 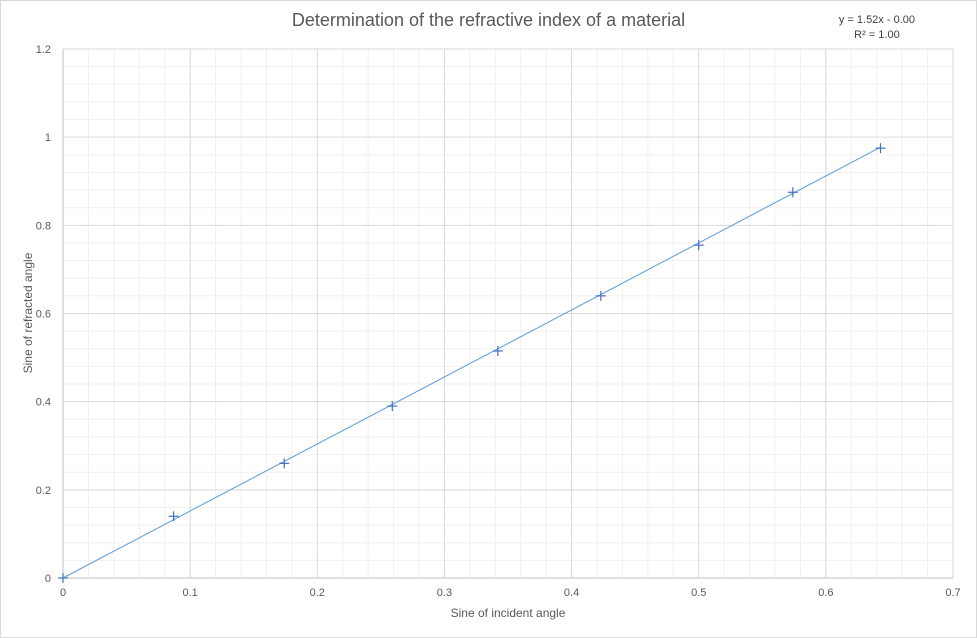 I want to click on trendline-r-squared: R² = 1.00, so click(x=877, y=35).